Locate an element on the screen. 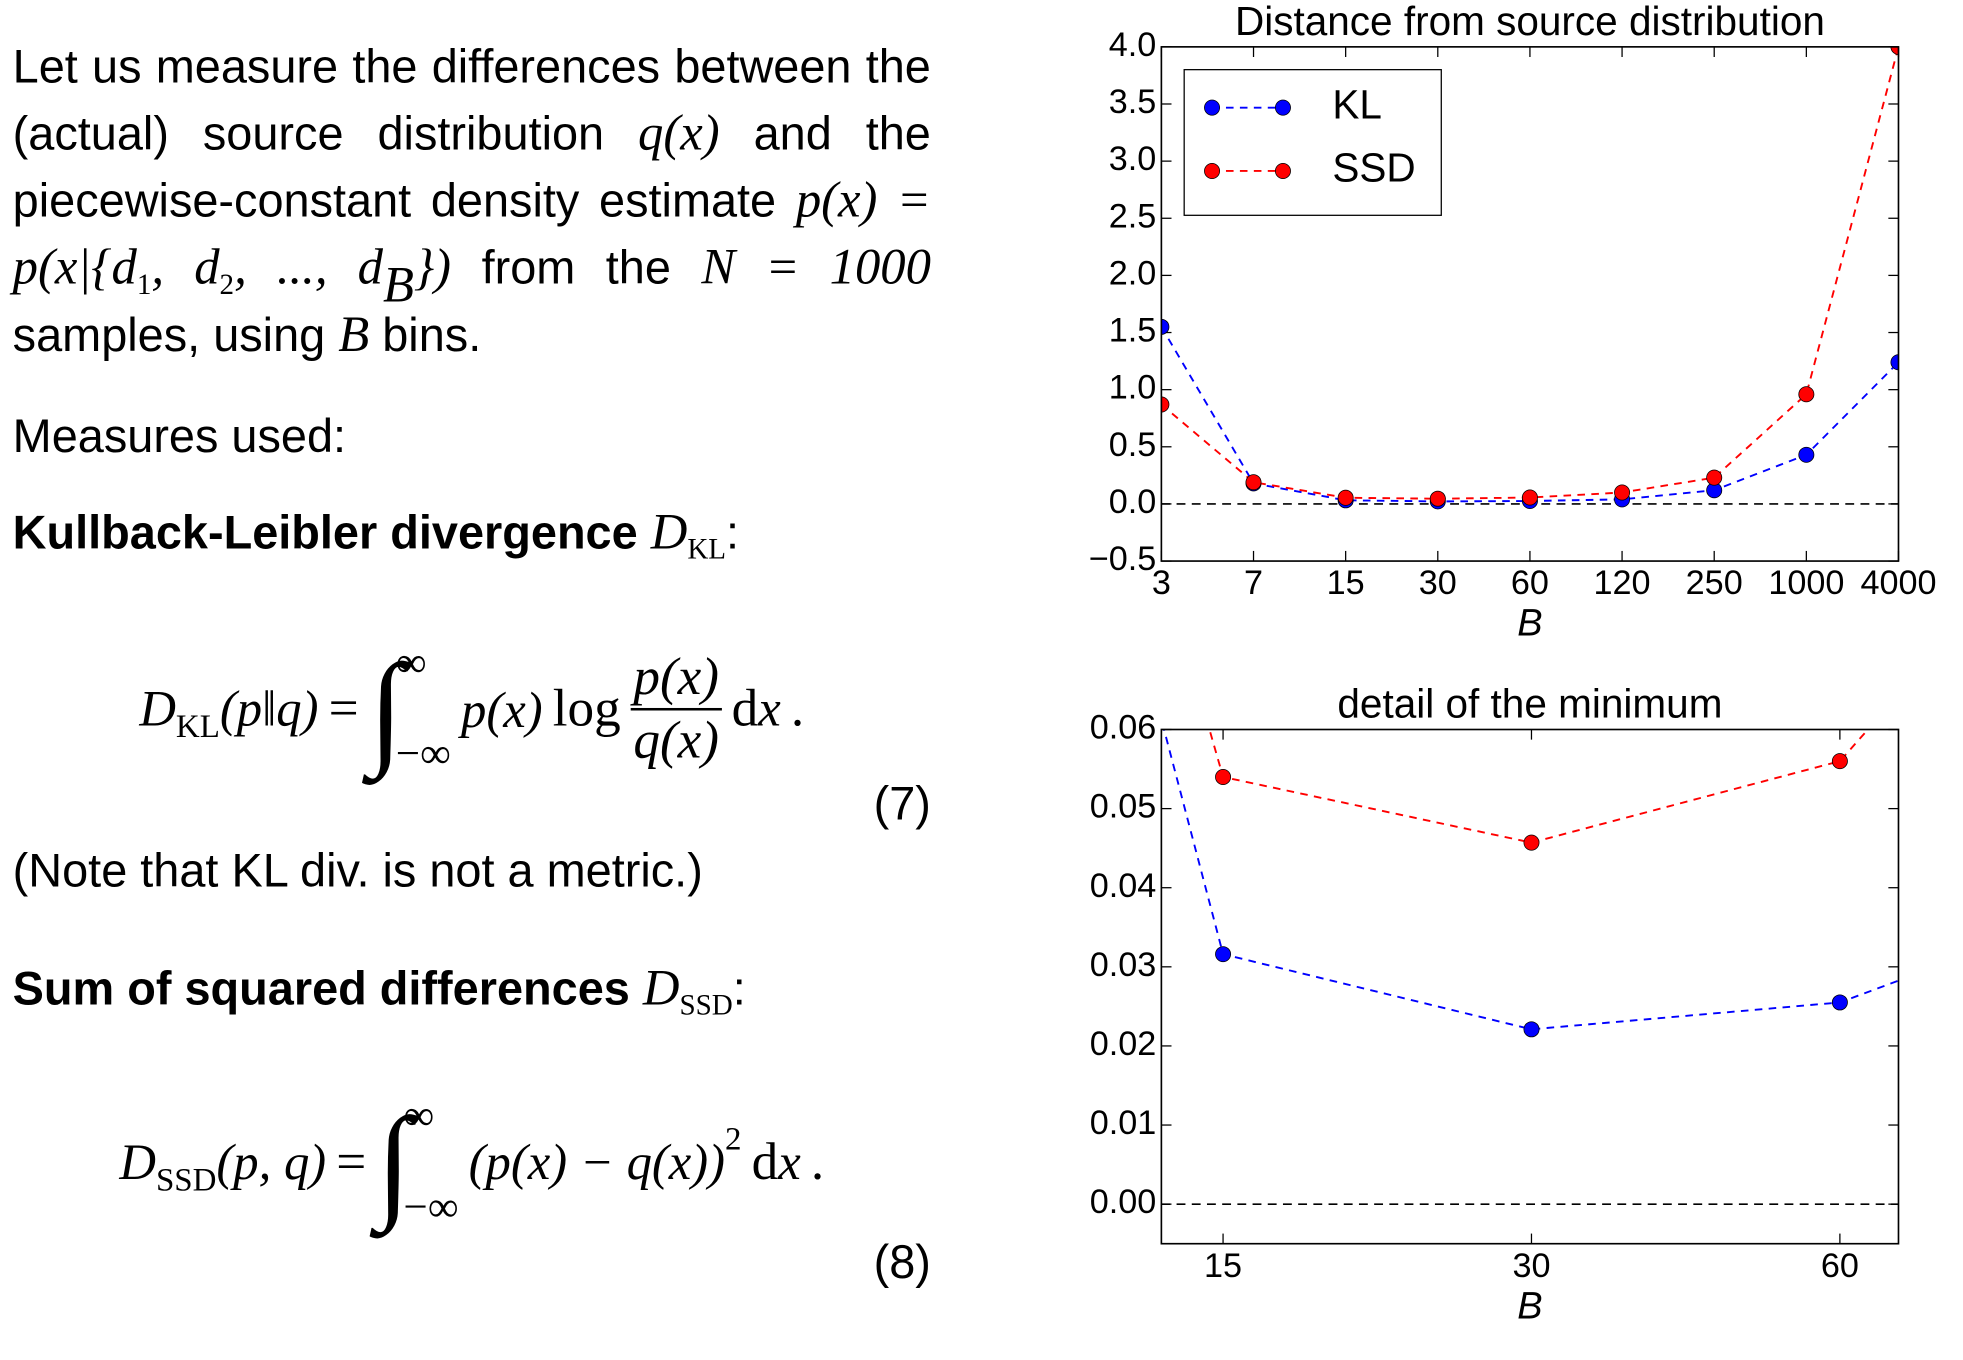 Image resolution: width=1963 pixels, height=1360 pixels. ssd-heading: Sum of squared differences DSSD: is located at coordinates (472, 988).